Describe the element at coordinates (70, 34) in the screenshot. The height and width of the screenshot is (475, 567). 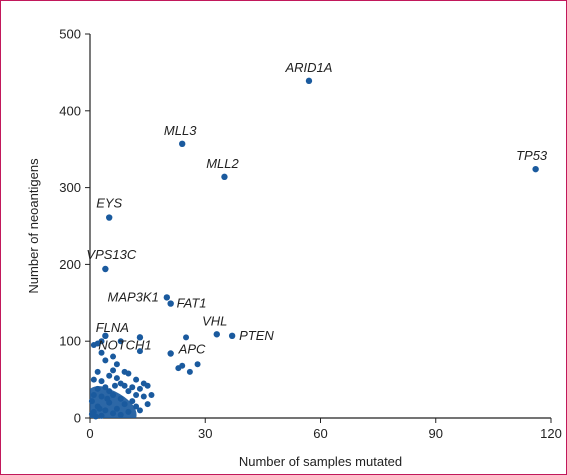
I see `y-tick-label: 500` at that location.